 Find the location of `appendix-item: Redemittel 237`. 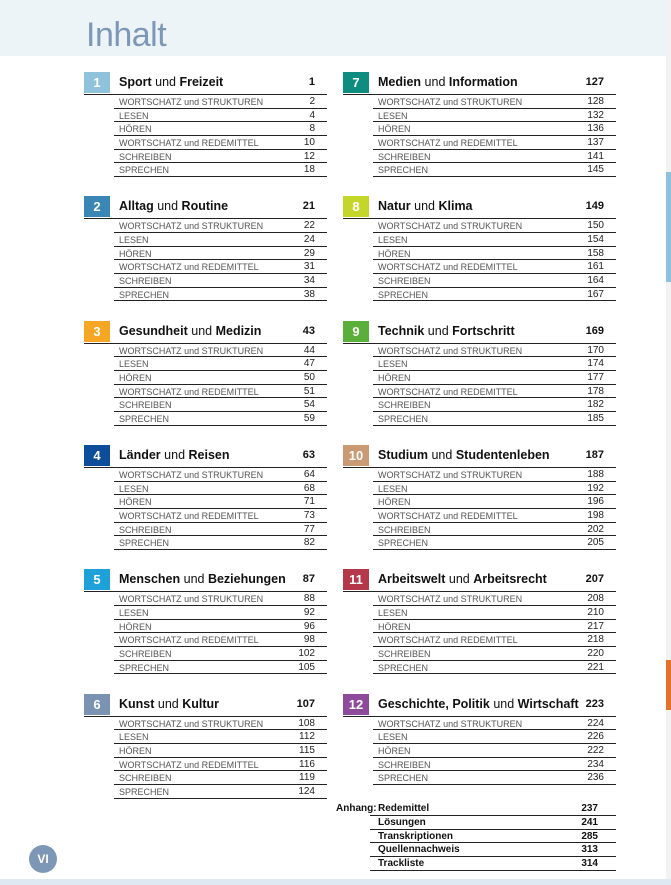

appendix-item: Redemittel 237 is located at coordinates (493, 809).